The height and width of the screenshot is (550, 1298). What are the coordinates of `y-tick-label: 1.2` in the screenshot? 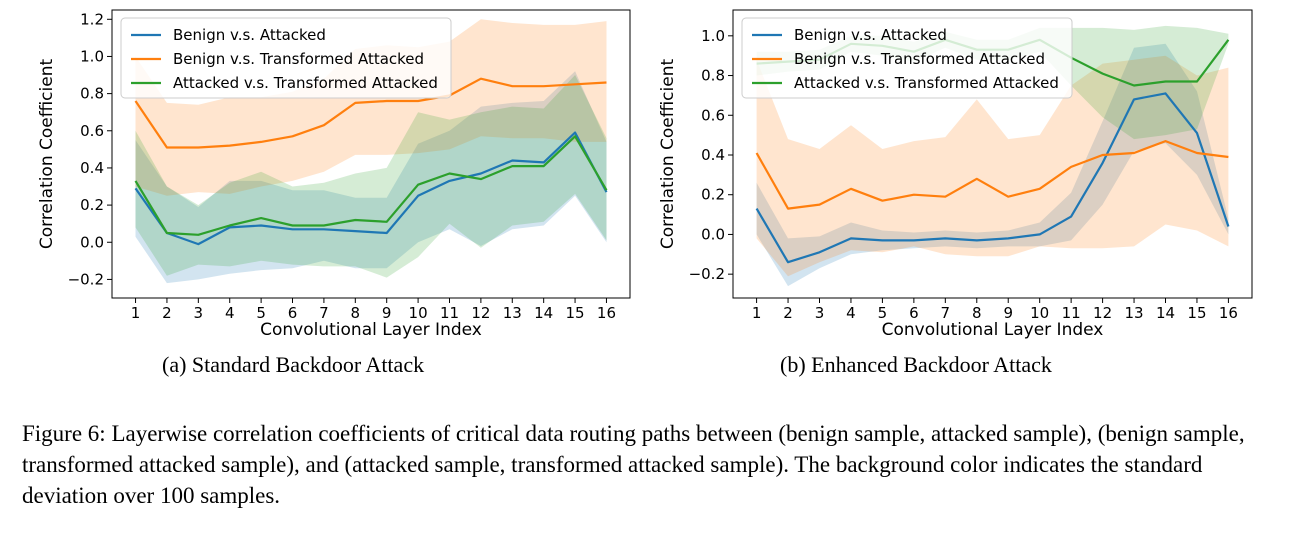 It's located at (92, 19).